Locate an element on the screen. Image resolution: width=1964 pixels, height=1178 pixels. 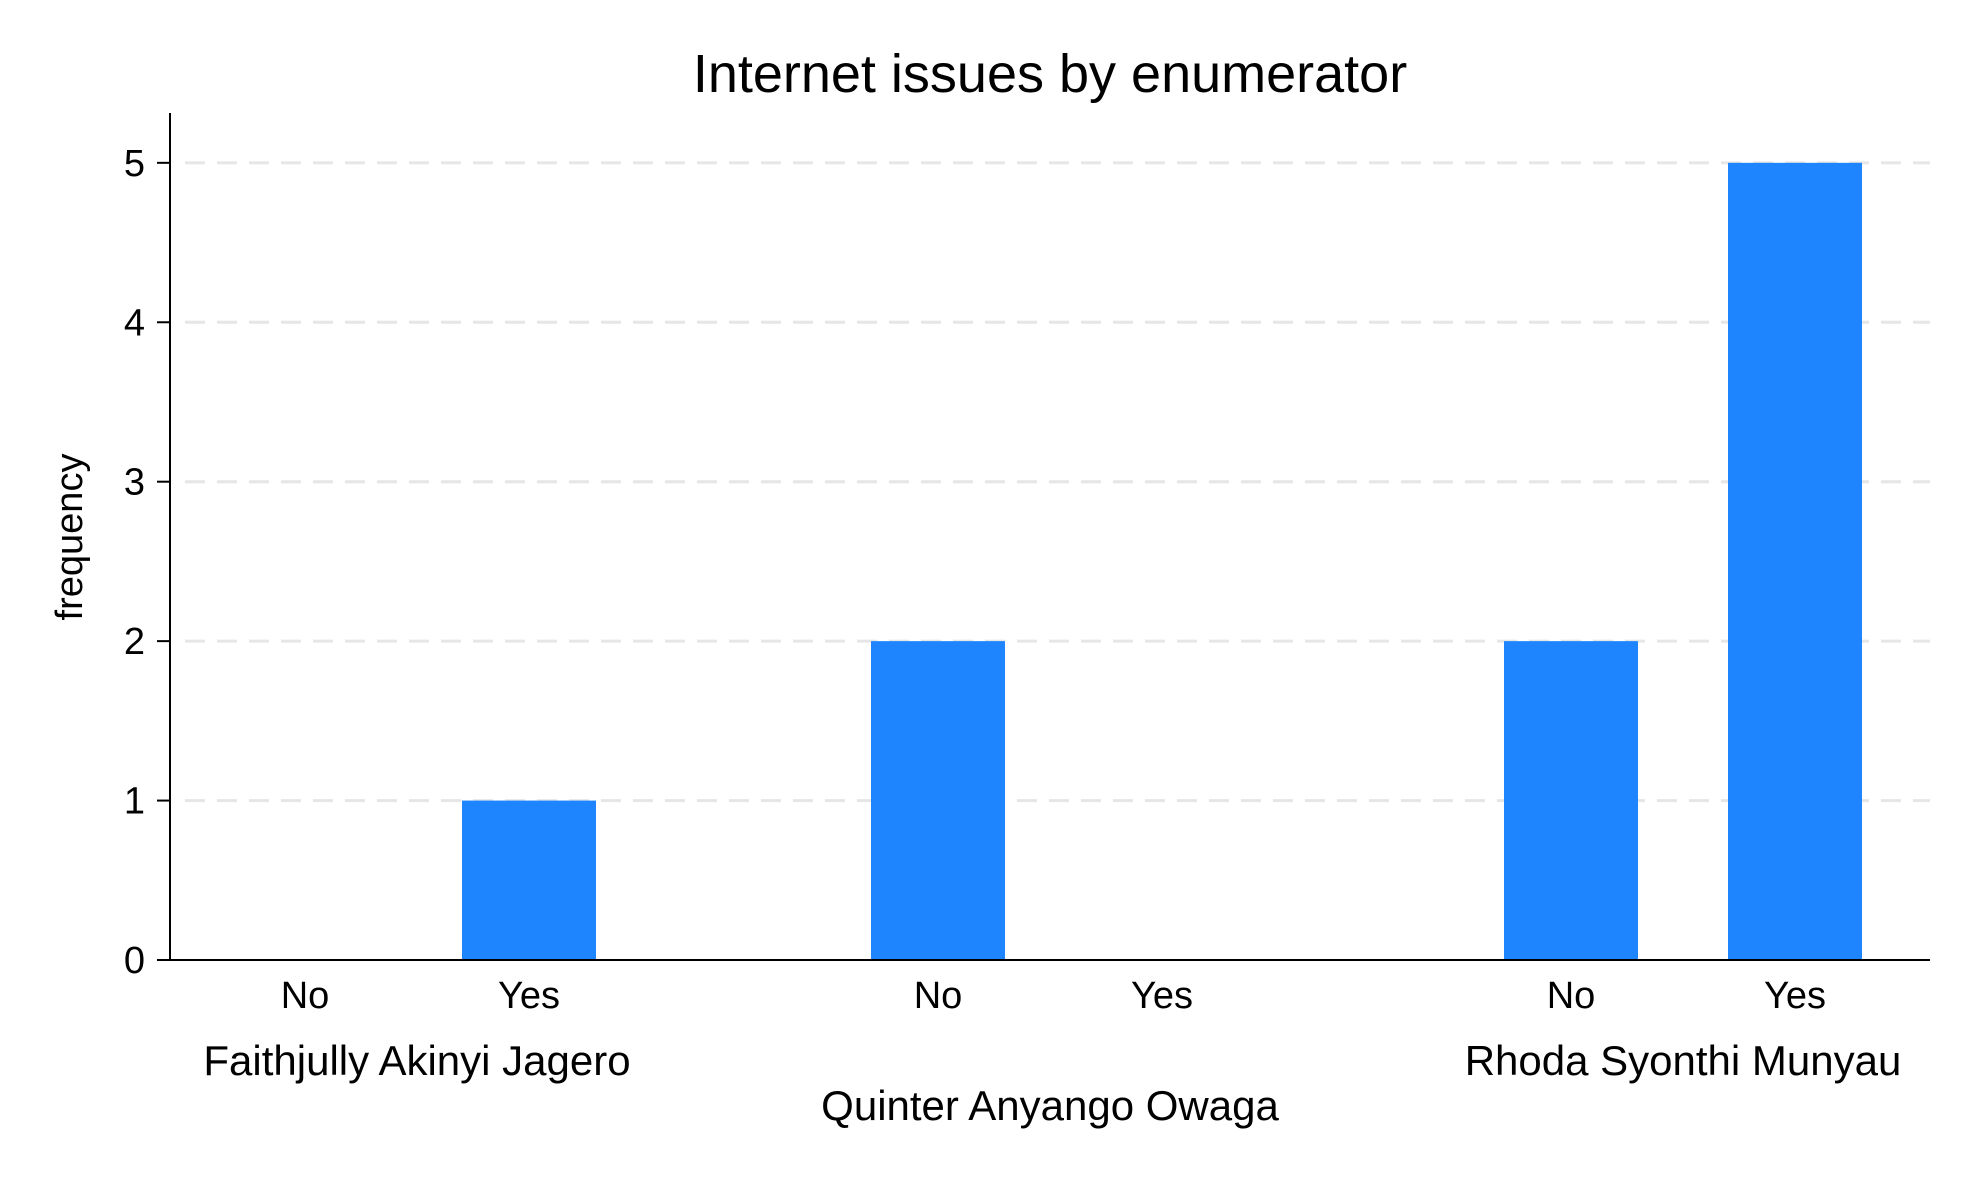
group-label: Rhoda Syonthi Munyau is located at coordinates (1683, 1060).